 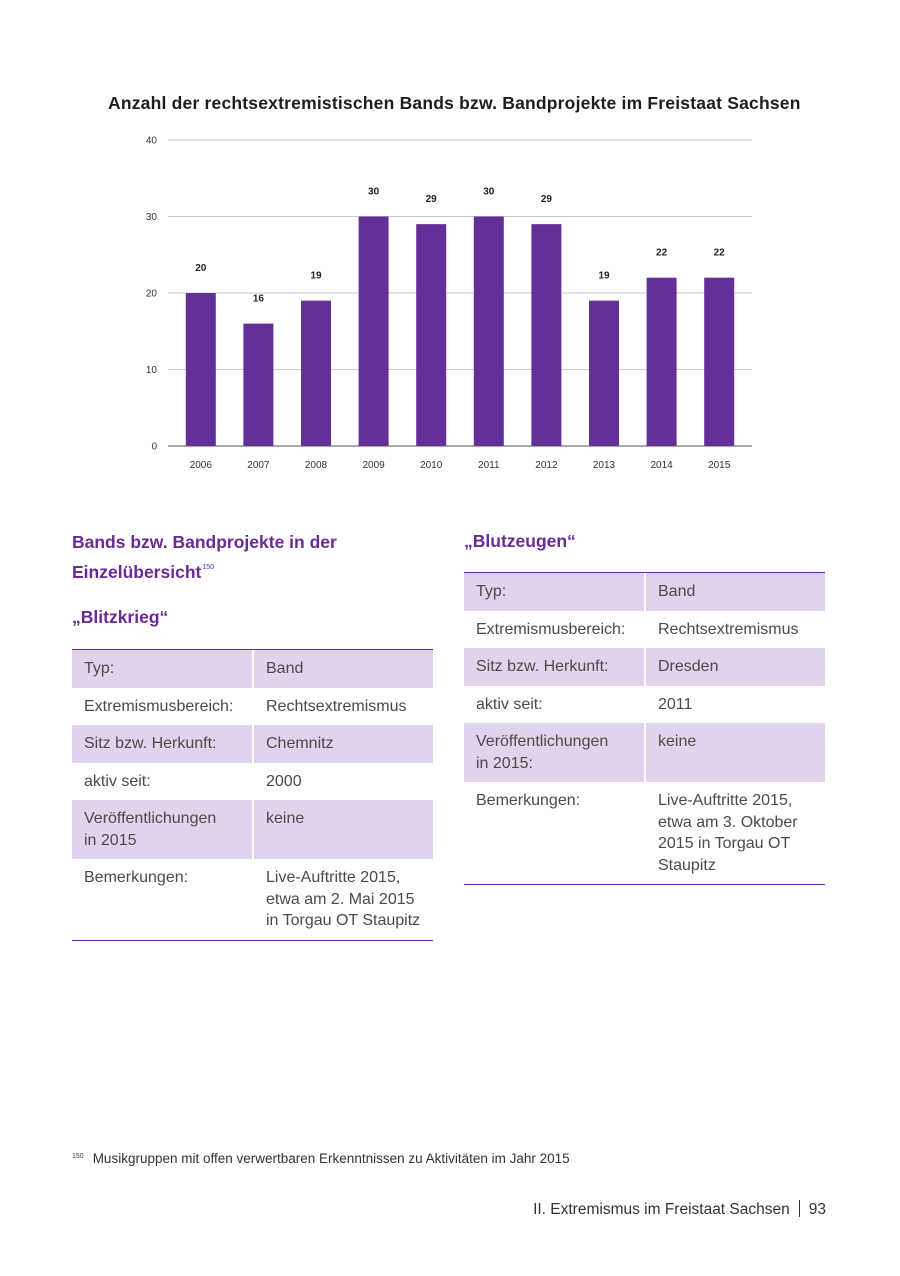 I want to click on x-tick-label: 2008, so click(x=316, y=465).